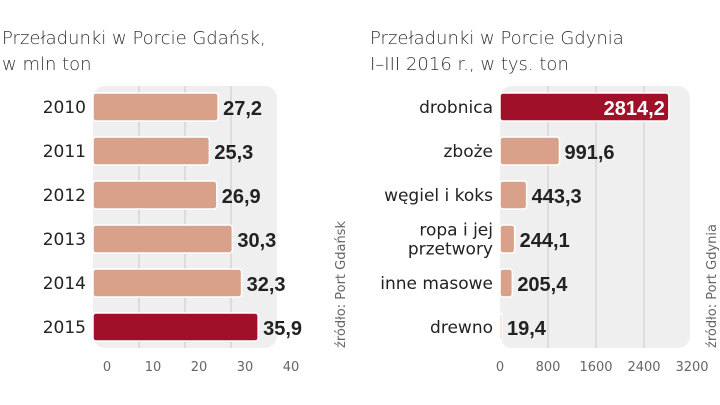 Image resolution: width=720 pixels, height=405 pixels. Describe the element at coordinates (64, 240) in the screenshot. I see `category-label: 2013` at that location.